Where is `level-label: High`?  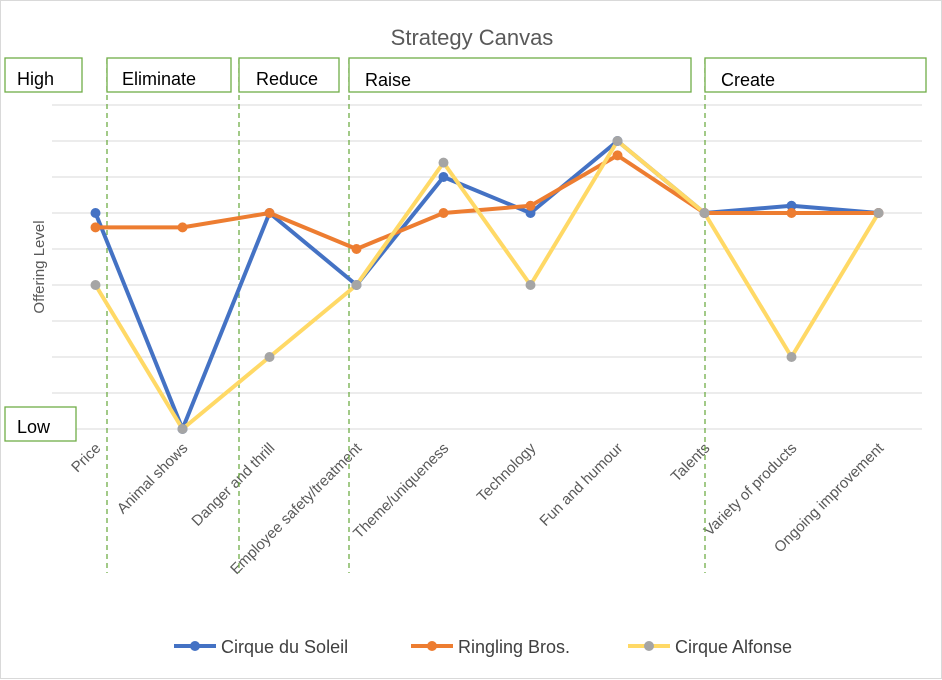 level-label: High is located at coordinates (35, 79).